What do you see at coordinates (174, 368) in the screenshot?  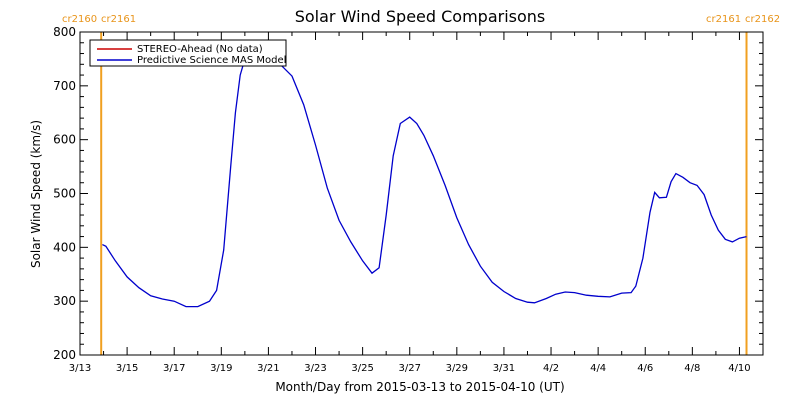 I see `x-tick-label: 3/17` at bounding box center [174, 368].